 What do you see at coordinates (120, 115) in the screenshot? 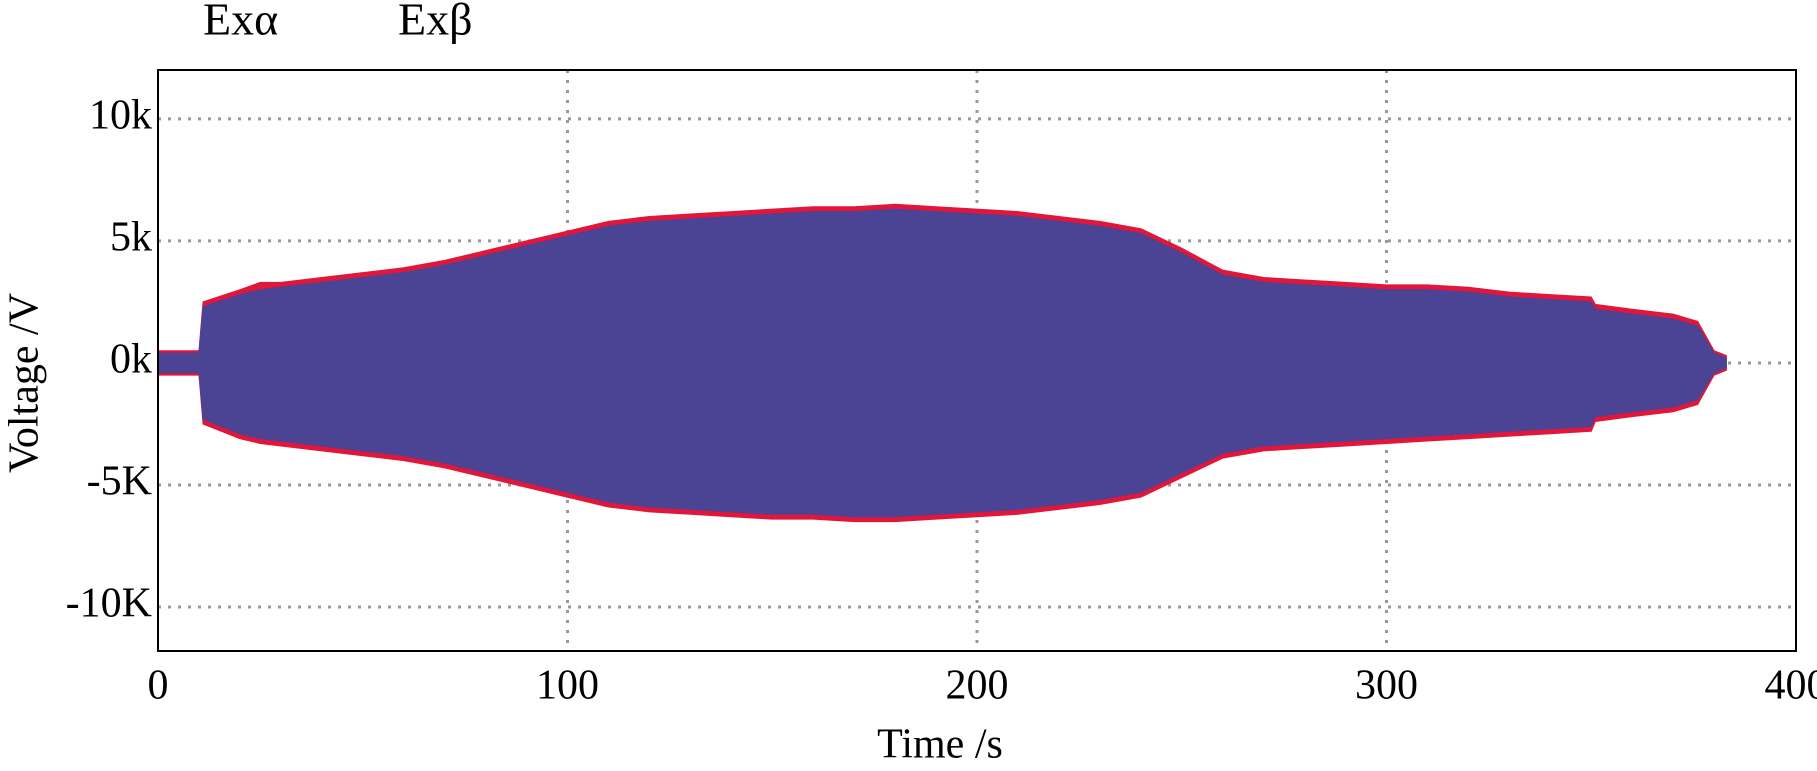
I see `y-tick-label: 10k` at bounding box center [120, 115].